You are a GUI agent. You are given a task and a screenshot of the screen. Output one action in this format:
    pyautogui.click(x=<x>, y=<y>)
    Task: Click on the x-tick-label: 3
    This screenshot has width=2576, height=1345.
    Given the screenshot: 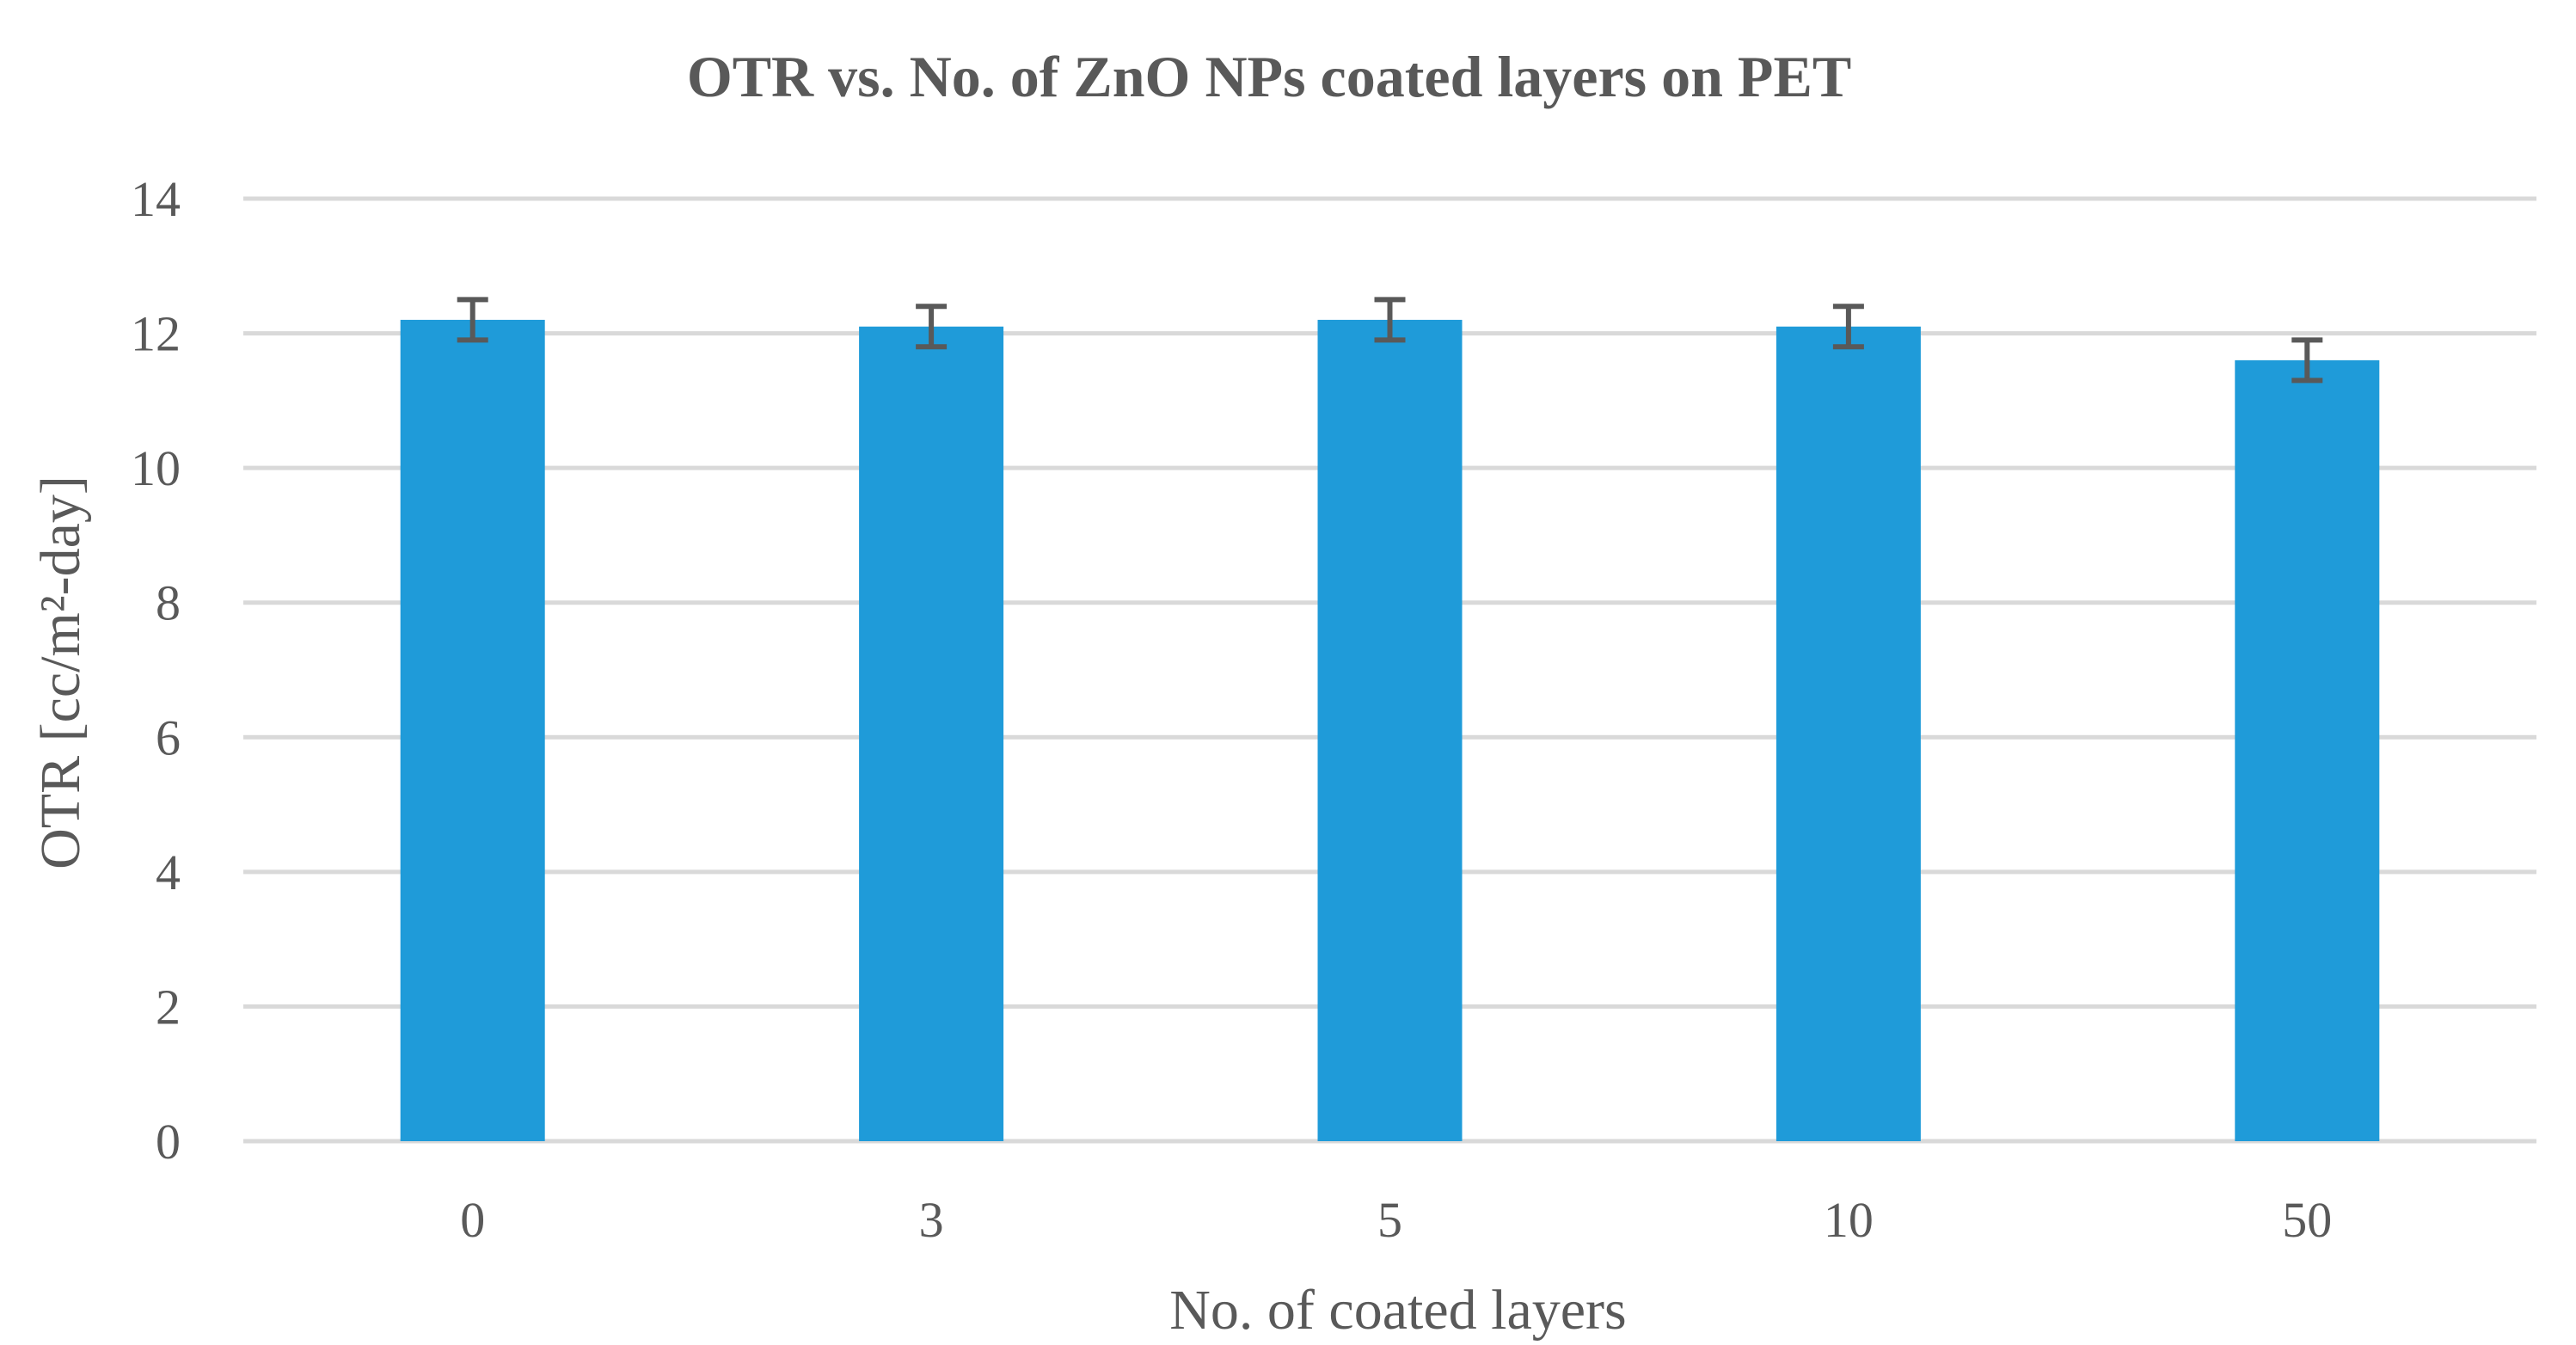 What is the action you would take?
    pyautogui.click(x=931, y=1220)
    